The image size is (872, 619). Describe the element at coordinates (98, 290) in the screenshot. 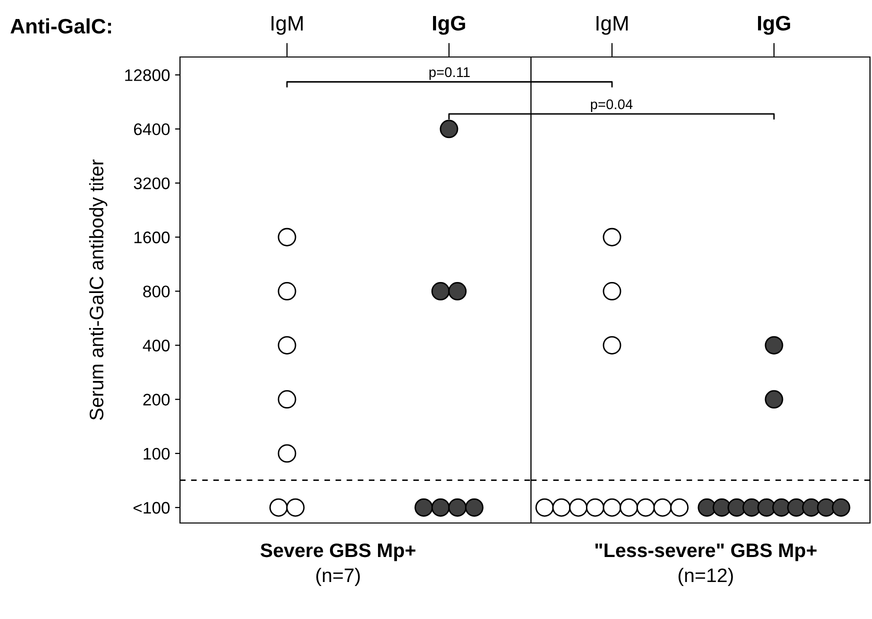

I see `y-axis-title: Serum anti-GalC antibody titer` at that location.